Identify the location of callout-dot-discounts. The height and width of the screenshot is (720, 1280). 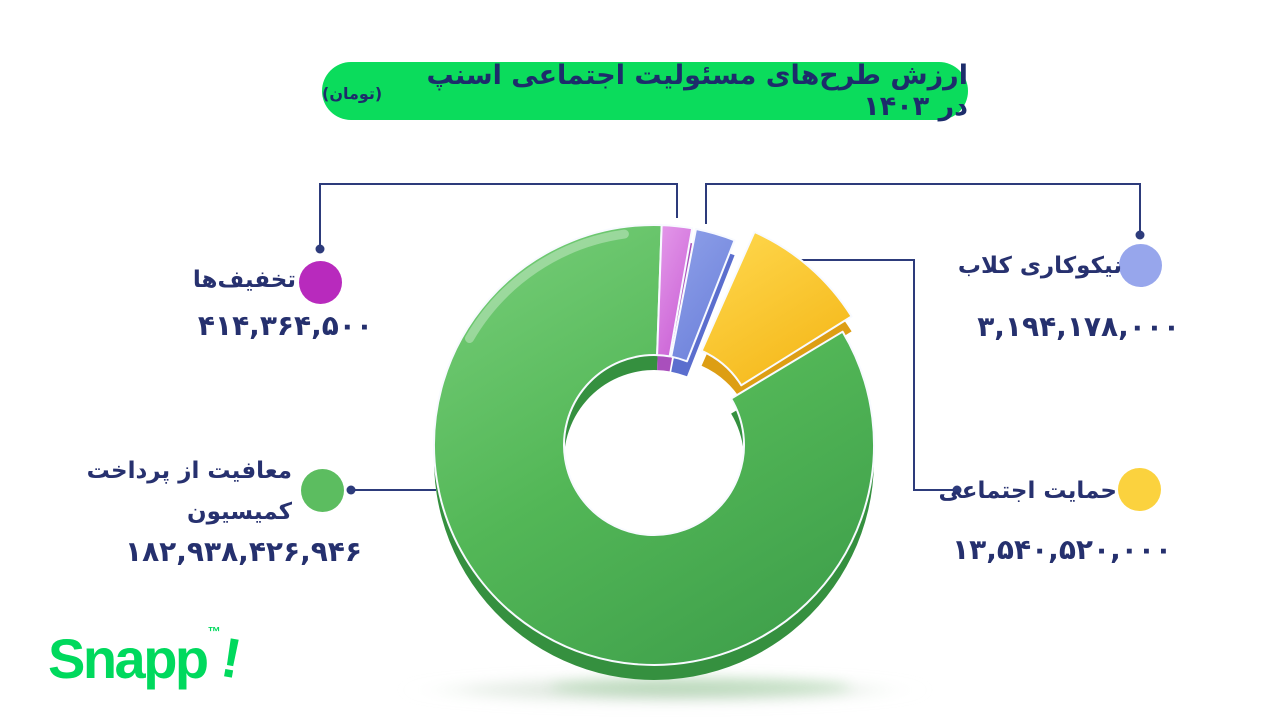
(320, 249).